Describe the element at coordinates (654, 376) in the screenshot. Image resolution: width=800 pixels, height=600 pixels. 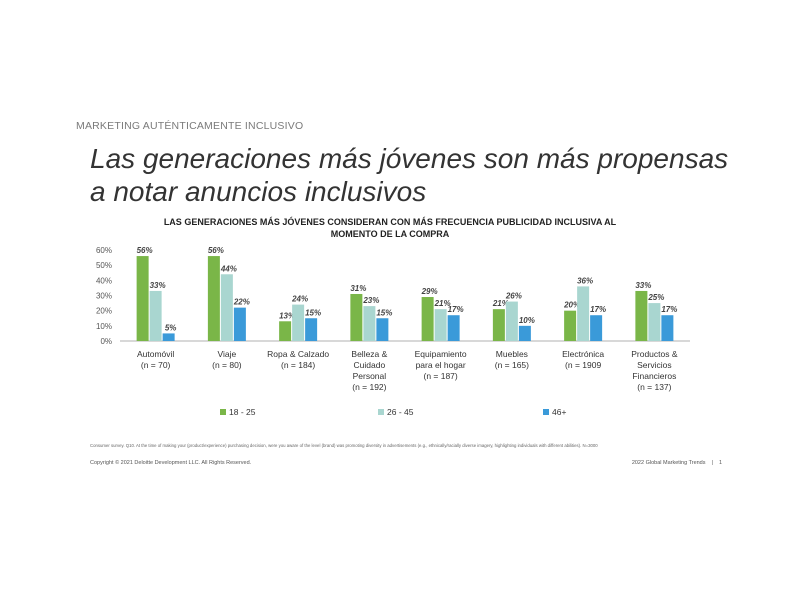
I see `x-tick-label: Financieros` at that location.